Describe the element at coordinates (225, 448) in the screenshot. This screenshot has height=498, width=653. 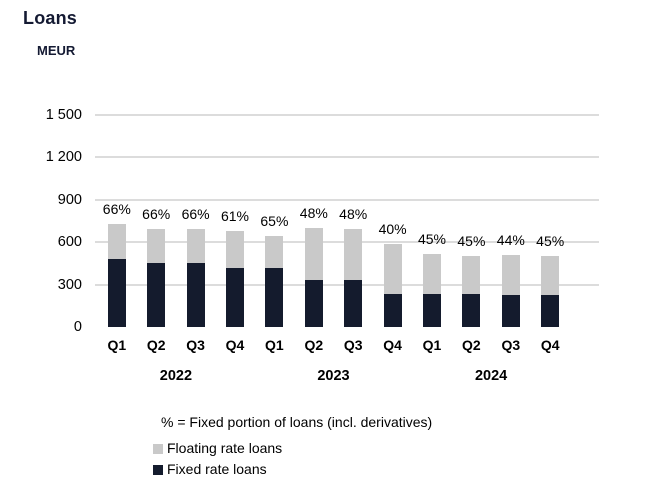
I see `legend-item-label: Floating rate loans` at that location.